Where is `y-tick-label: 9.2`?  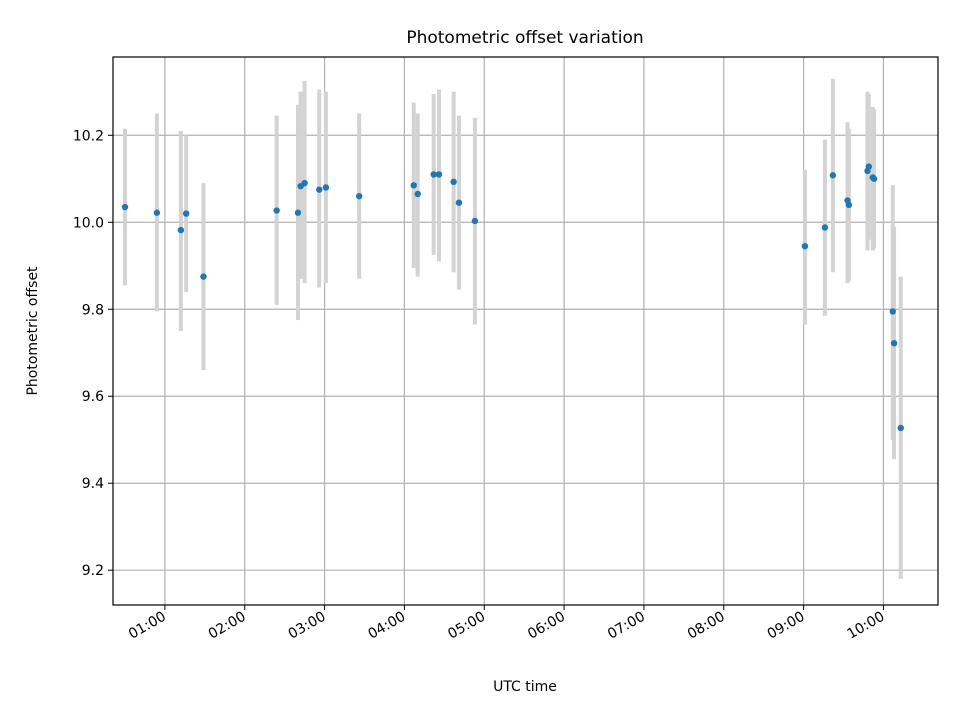
y-tick-label: 9.2 is located at coordinates (93, 571).